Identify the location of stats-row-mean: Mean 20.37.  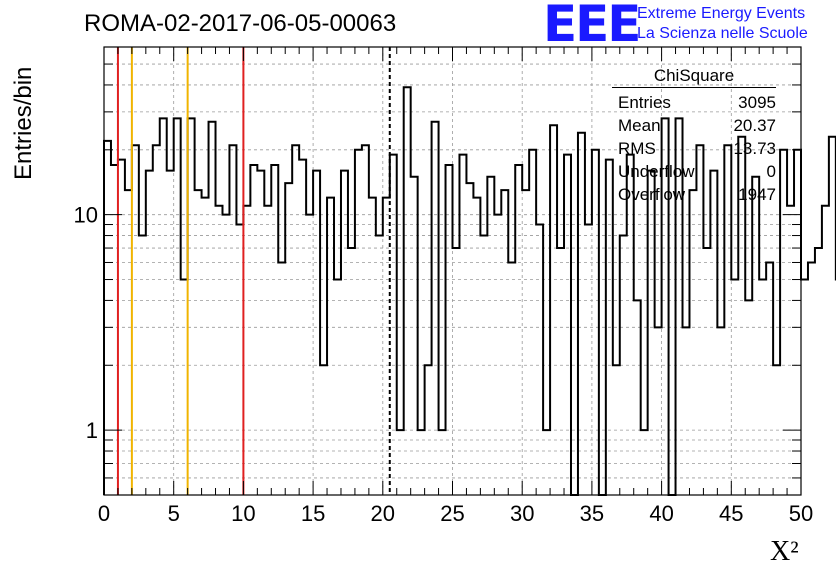
(697, 125).